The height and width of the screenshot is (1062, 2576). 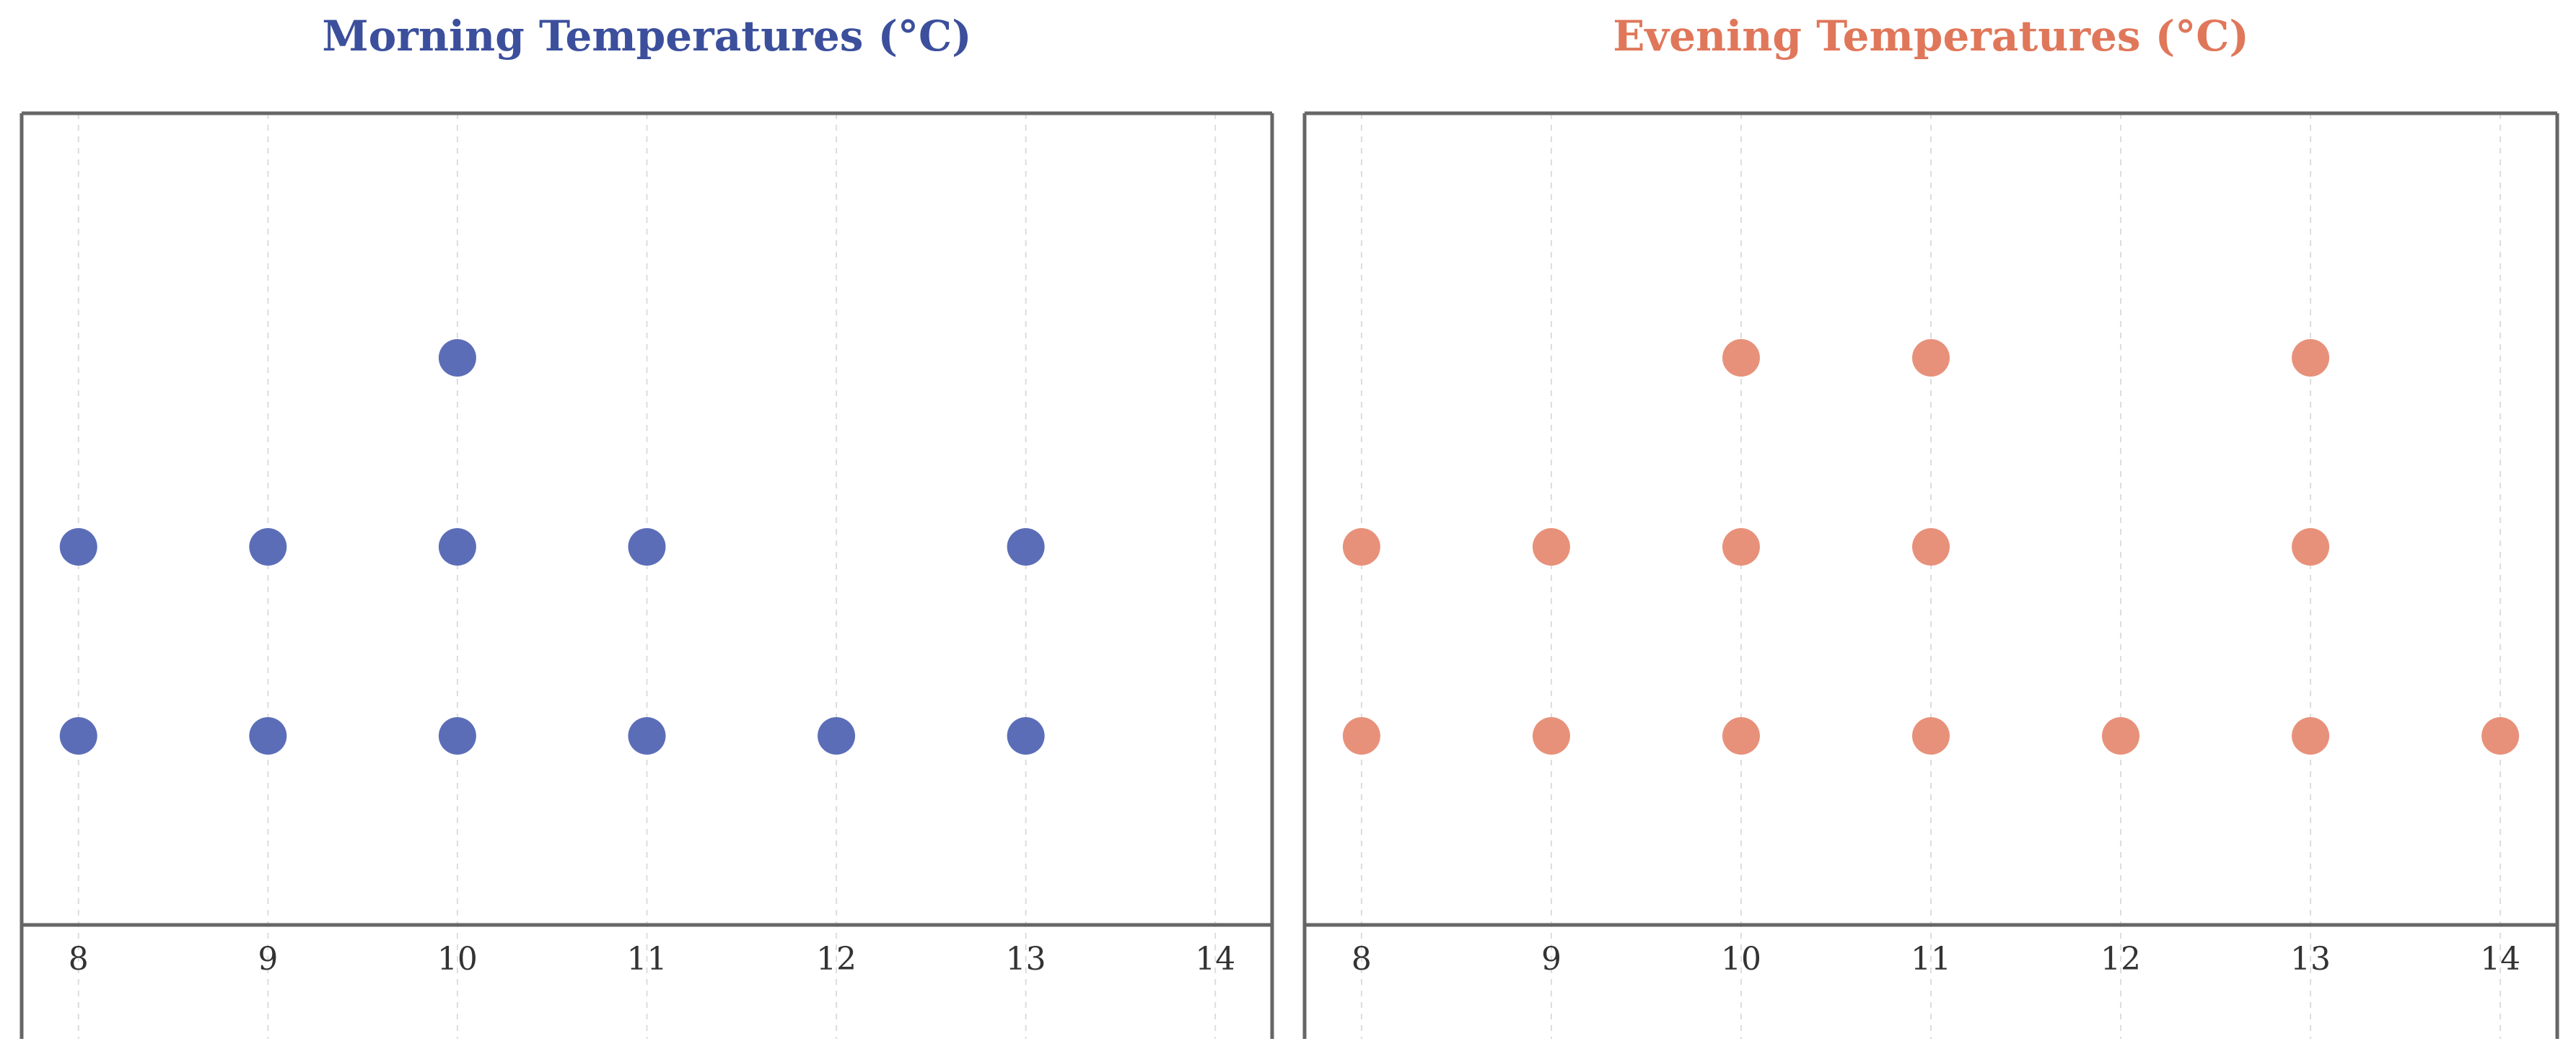 What do you see at coordinates (1741, 959) in the screenshot?
I see `evening-tick-label-10: 10` at bounding box center [1741, 959].